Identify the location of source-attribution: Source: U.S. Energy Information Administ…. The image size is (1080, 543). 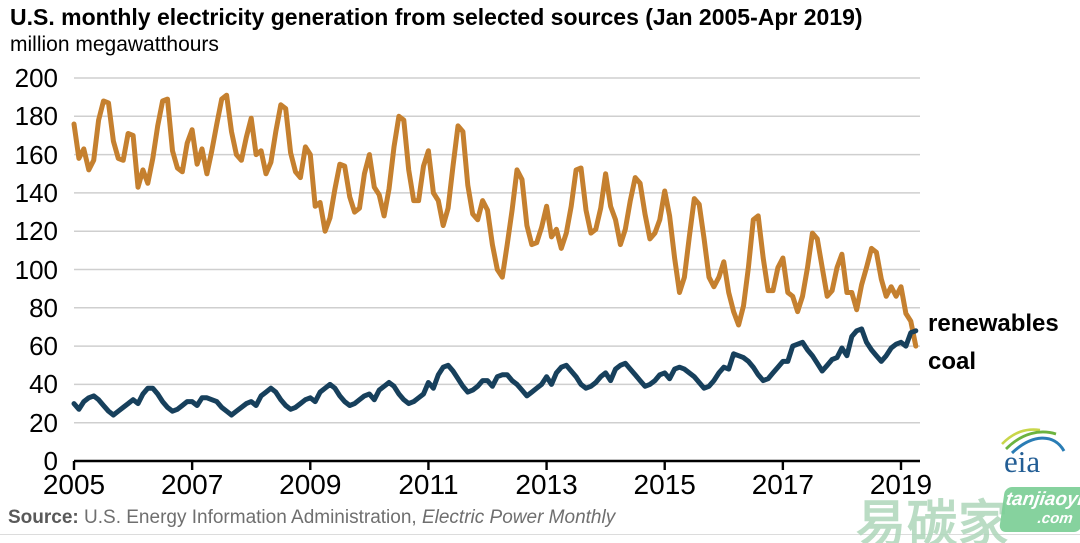
(311, 518).